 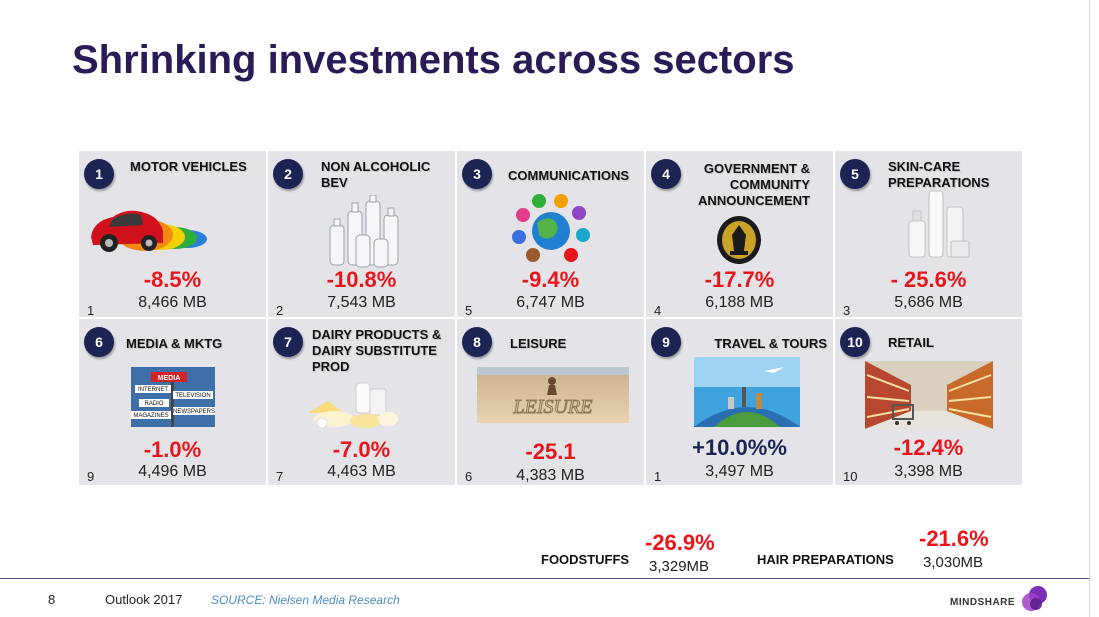 I want to click on extra-pct-foodstuffs: -26.9%, so click(x=680, y=542).